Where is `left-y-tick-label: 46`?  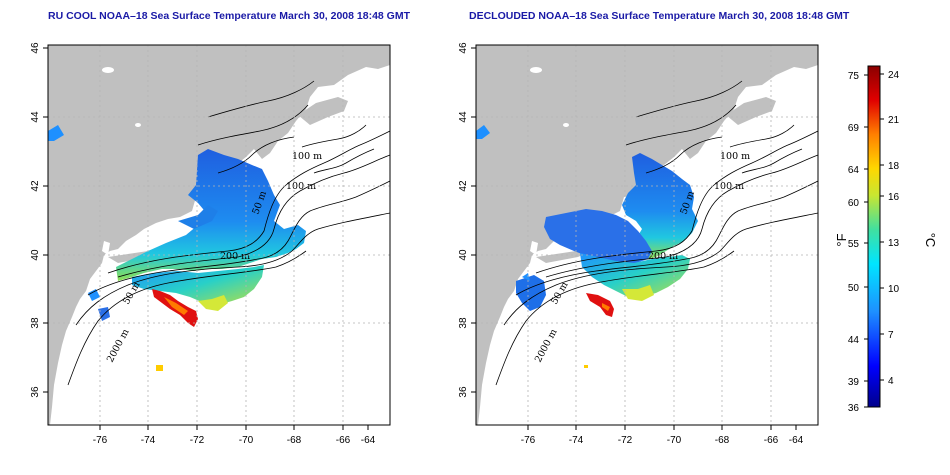
left-y-tick-label: 46 is located at coordinates (35, 48).